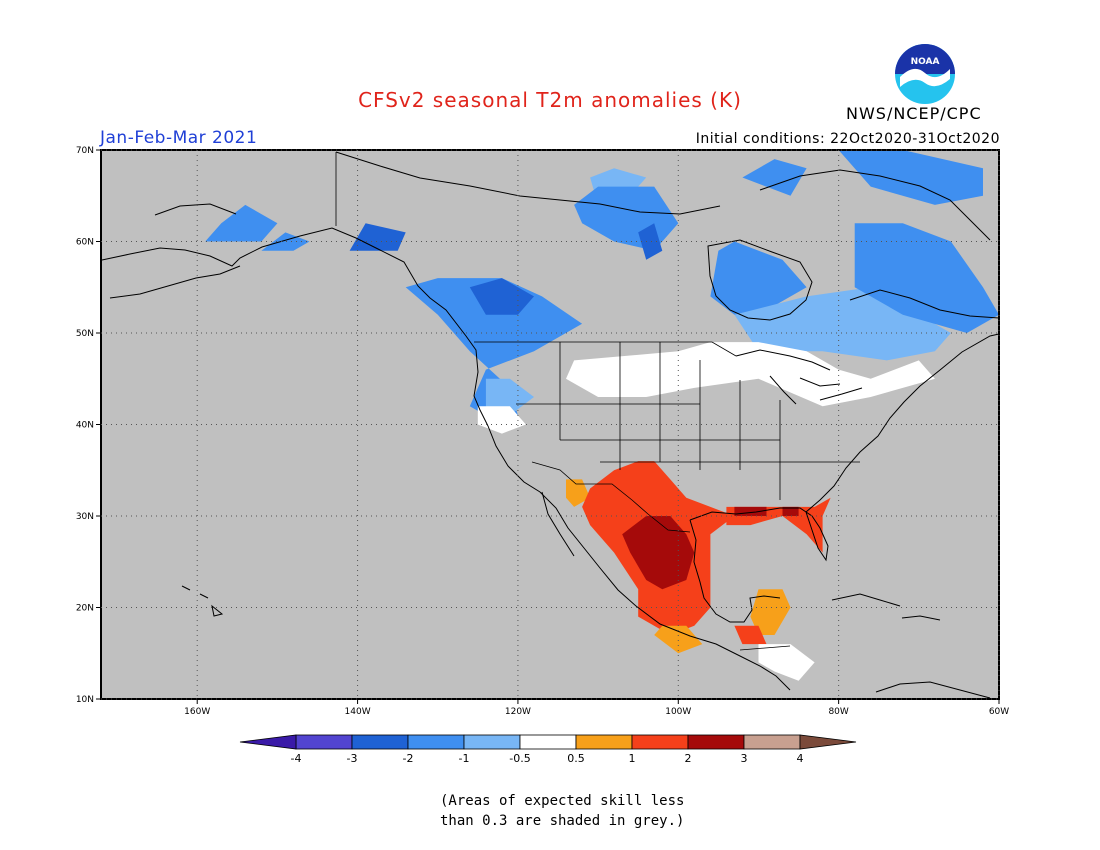  Describe the element at coordinates (660, 742) in the screenshot. I see `colorbar-bin-p1p2` at that location.